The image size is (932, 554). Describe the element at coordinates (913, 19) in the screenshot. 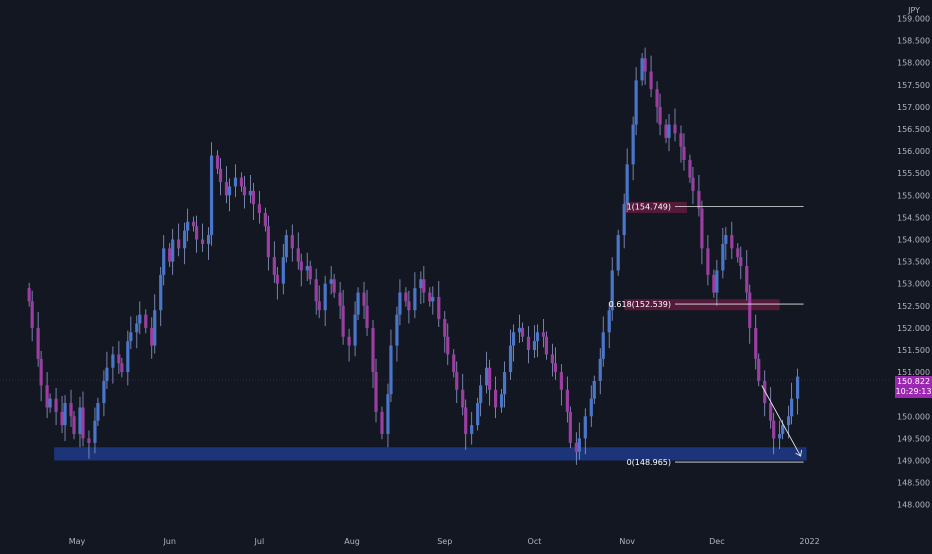

I see `y-tick-label: 159.000` at that location.